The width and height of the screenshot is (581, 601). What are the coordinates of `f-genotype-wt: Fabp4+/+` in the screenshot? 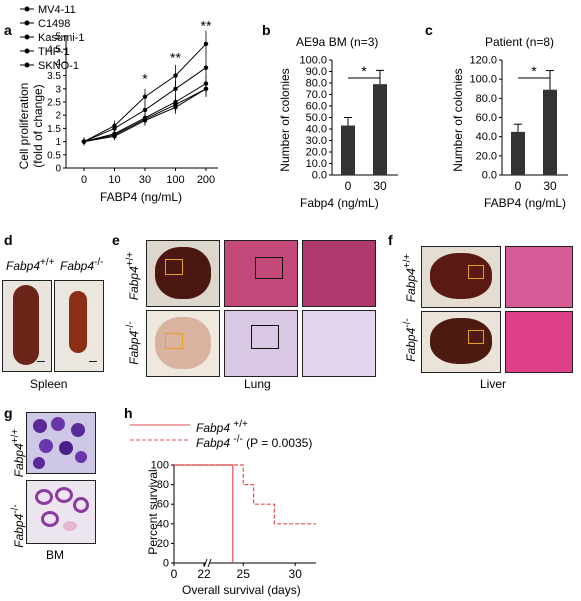 It's located at (410, 278).